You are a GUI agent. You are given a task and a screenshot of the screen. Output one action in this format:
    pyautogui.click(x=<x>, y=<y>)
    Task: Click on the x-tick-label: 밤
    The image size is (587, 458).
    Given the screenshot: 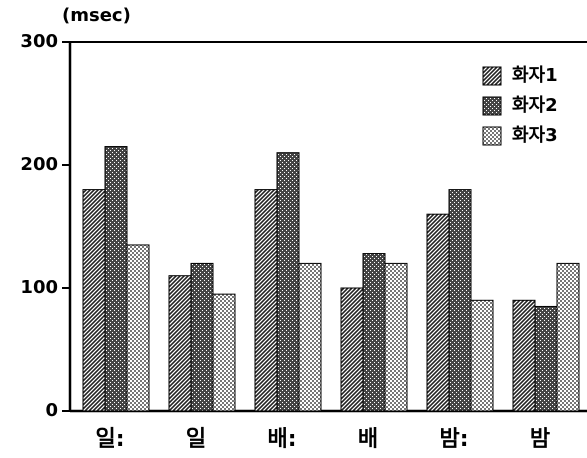 What is the action you would take?
    pyautogui.click(x=540, y=439)
    